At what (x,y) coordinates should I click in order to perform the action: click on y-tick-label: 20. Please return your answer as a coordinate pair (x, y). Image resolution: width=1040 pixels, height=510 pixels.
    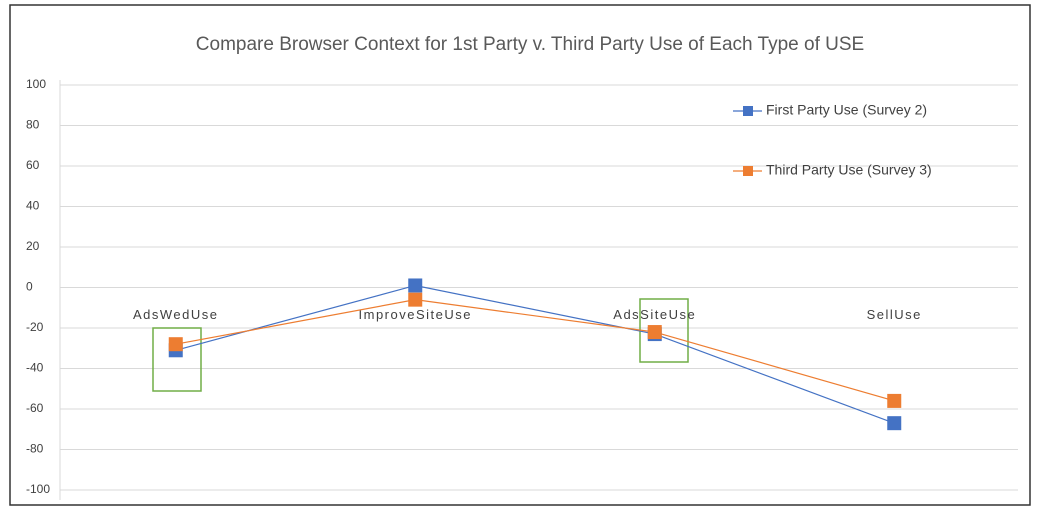
    Looking at the image, I should click on (33, 246).